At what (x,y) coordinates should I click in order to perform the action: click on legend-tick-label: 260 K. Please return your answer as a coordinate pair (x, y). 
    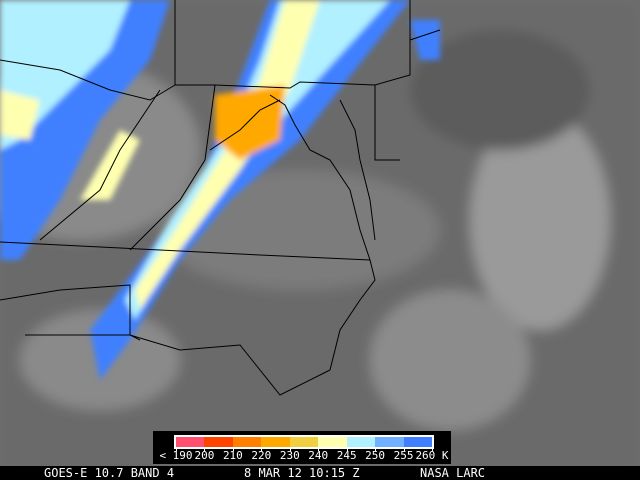
    Looking at the image, I should click on (432, 455).